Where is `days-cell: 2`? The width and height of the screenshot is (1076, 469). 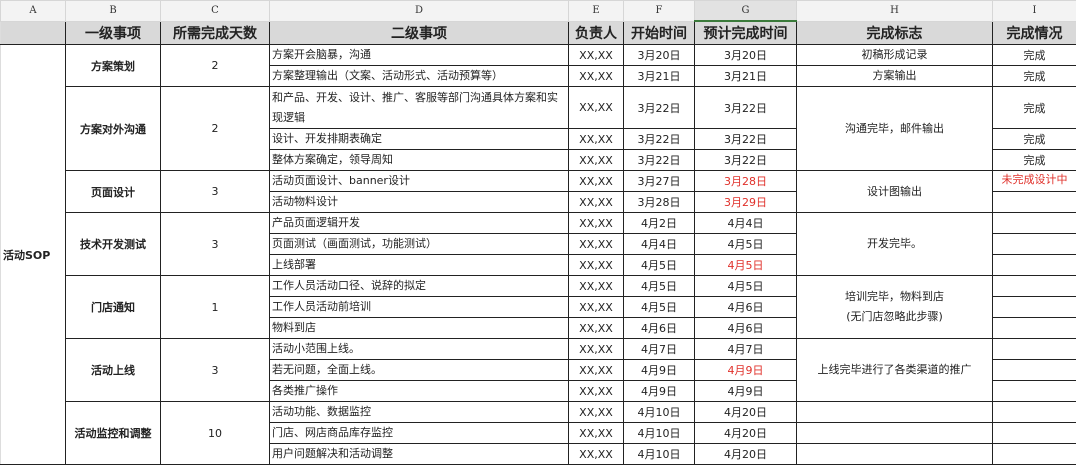 days-cell: 2 is located at coordinates (215, 65).